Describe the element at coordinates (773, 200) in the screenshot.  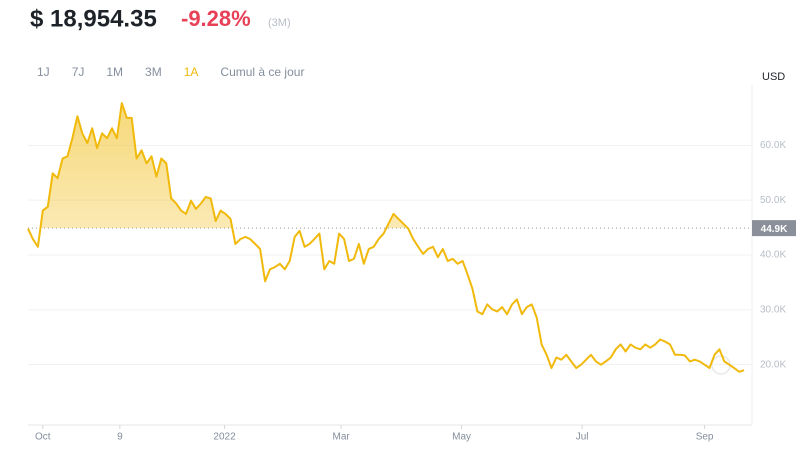
I see `y-tick-label: 50.0K` at that location.